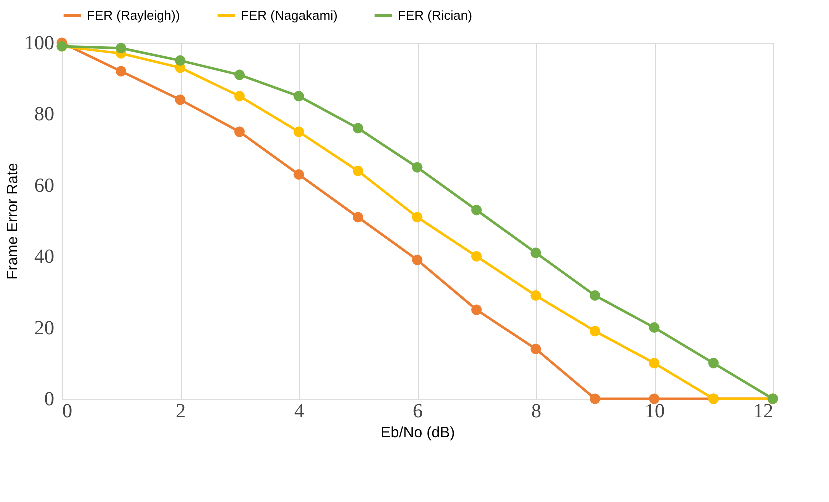 Image resolution: width=829 pixels, height=502 pixels. What do you see at coordinates (67, 411) in the screenshot?
I see `x-tick-label: 0` at bounding box center [67, 411].